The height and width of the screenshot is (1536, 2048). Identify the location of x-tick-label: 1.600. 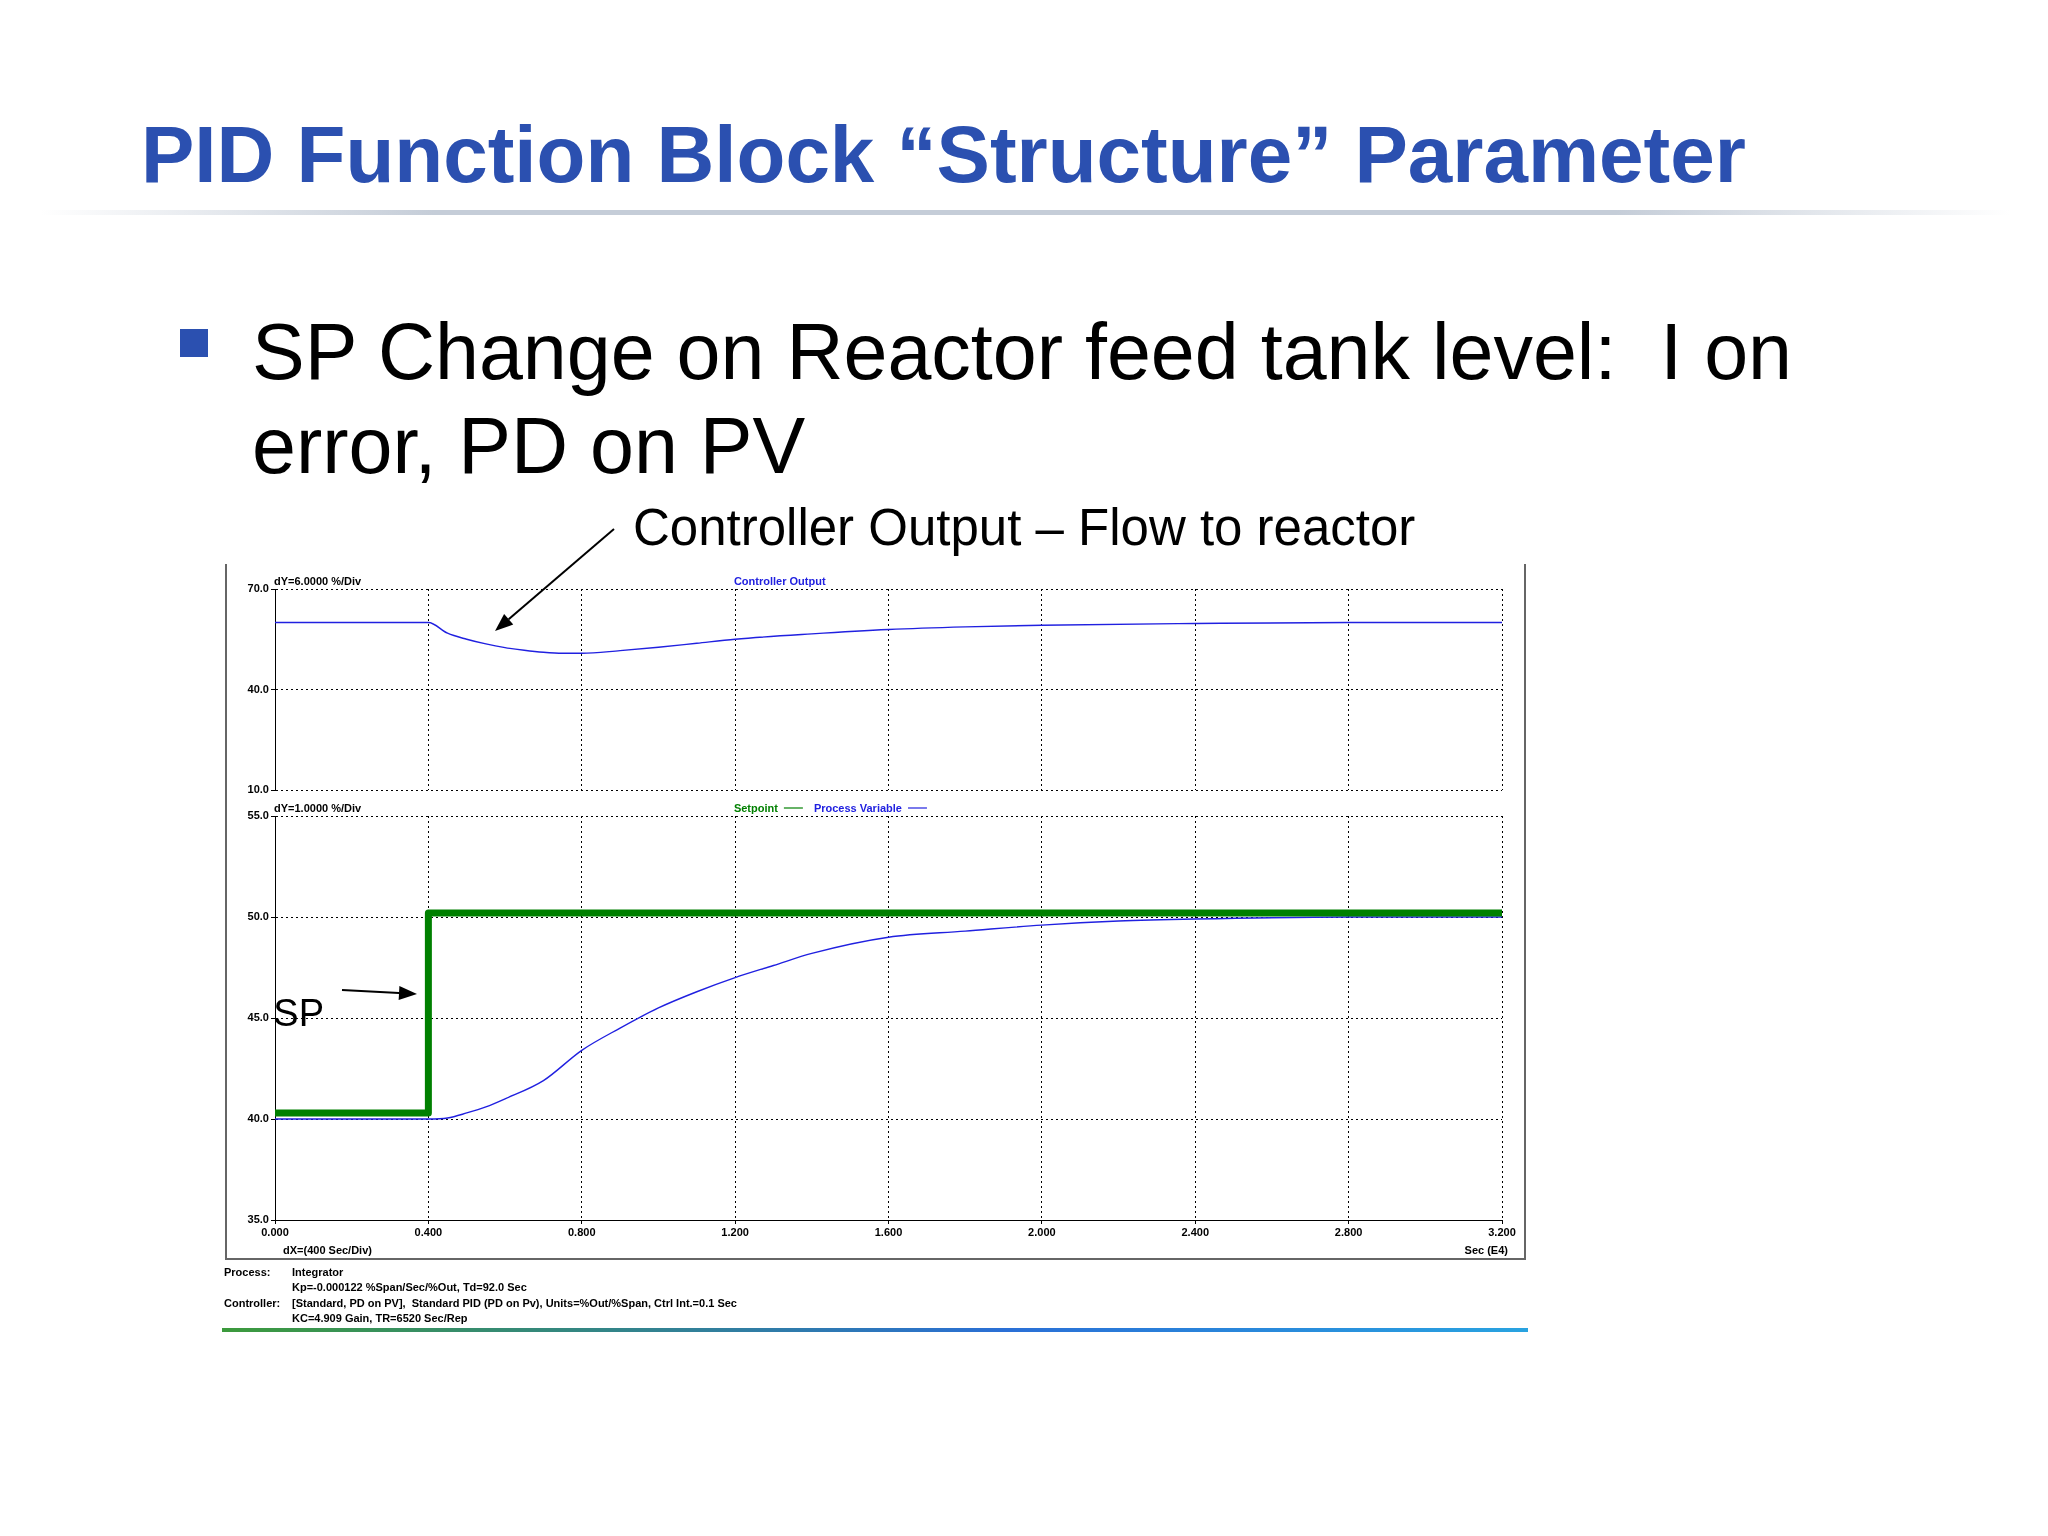
(888, 1231).